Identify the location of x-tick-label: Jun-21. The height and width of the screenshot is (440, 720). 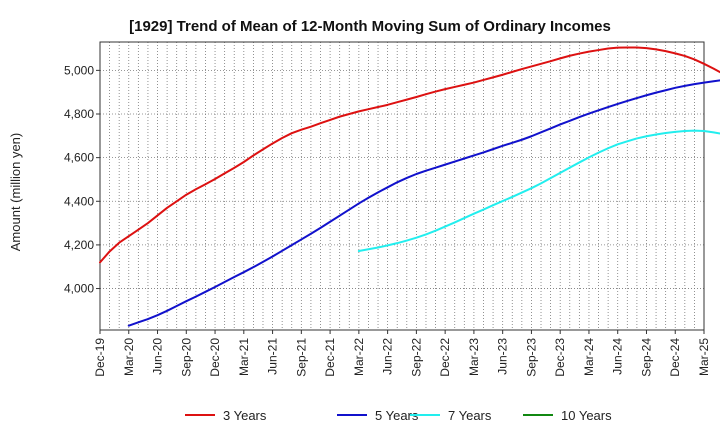
(273, 356).